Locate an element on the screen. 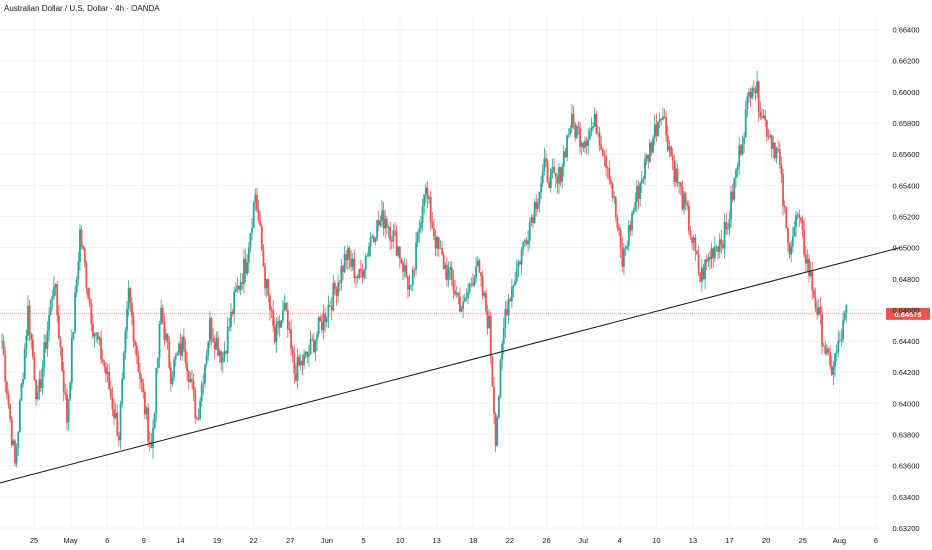 The width and height of the screenshot is (932, 550). x-tick-label: 19 is located at coordinates (217, 540).